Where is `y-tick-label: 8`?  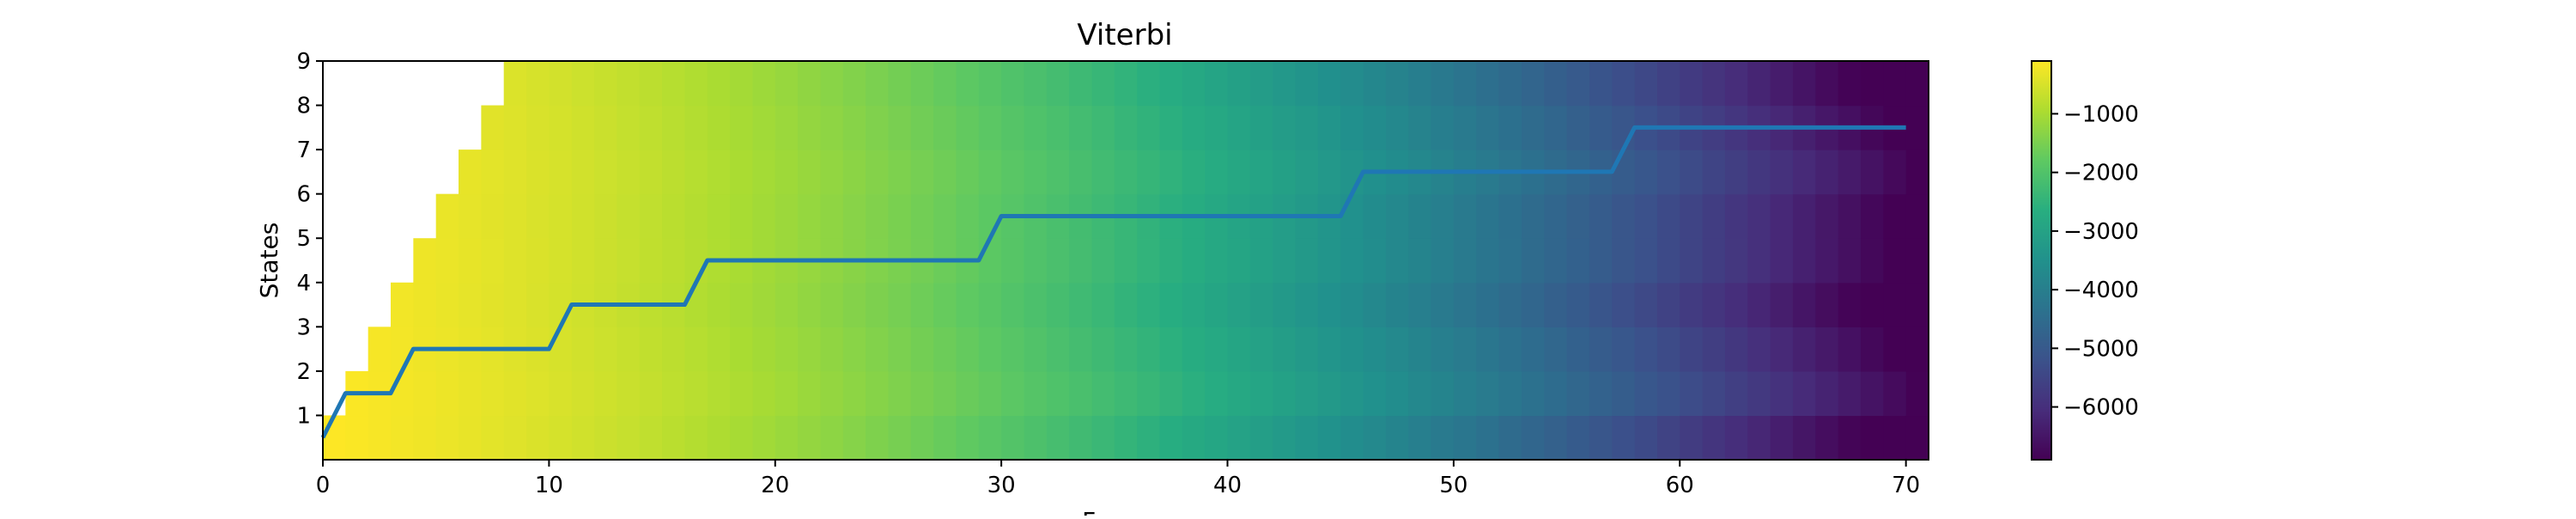
y-tick-label: 8 is located at coordinates (303, 106).